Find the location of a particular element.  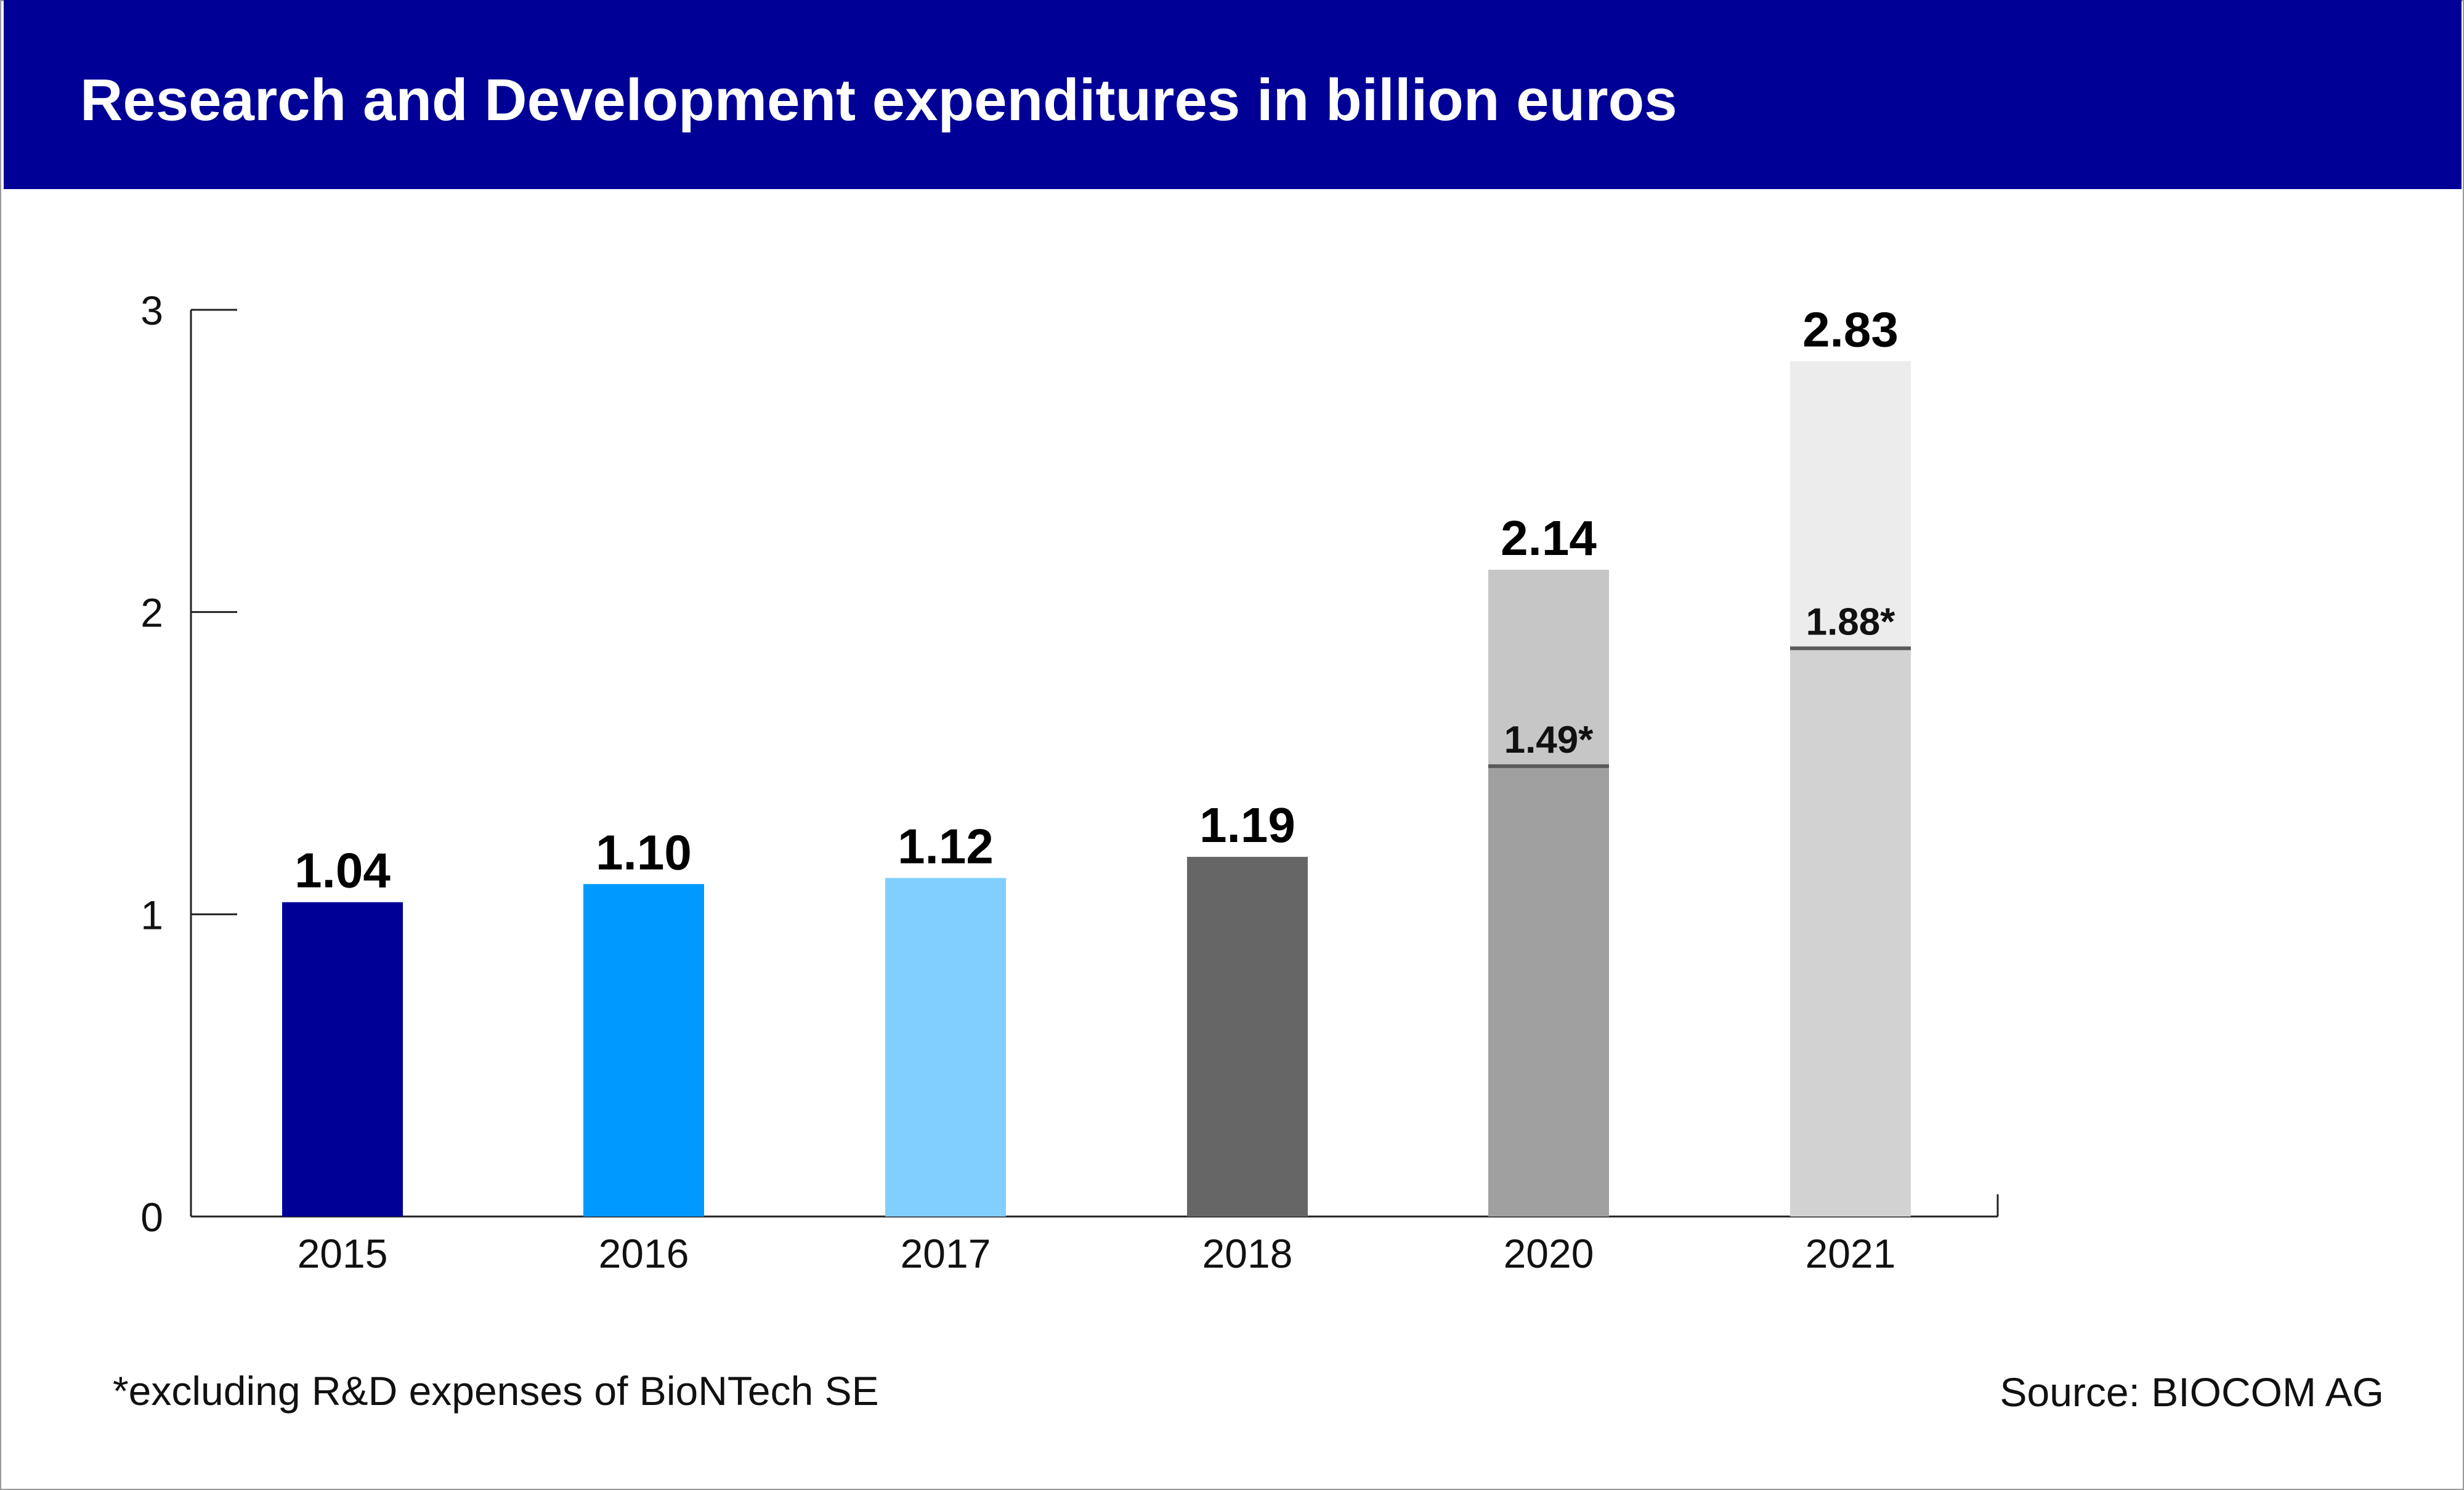

bar-value-label: 1.12 is located at coordinates (946, 846).